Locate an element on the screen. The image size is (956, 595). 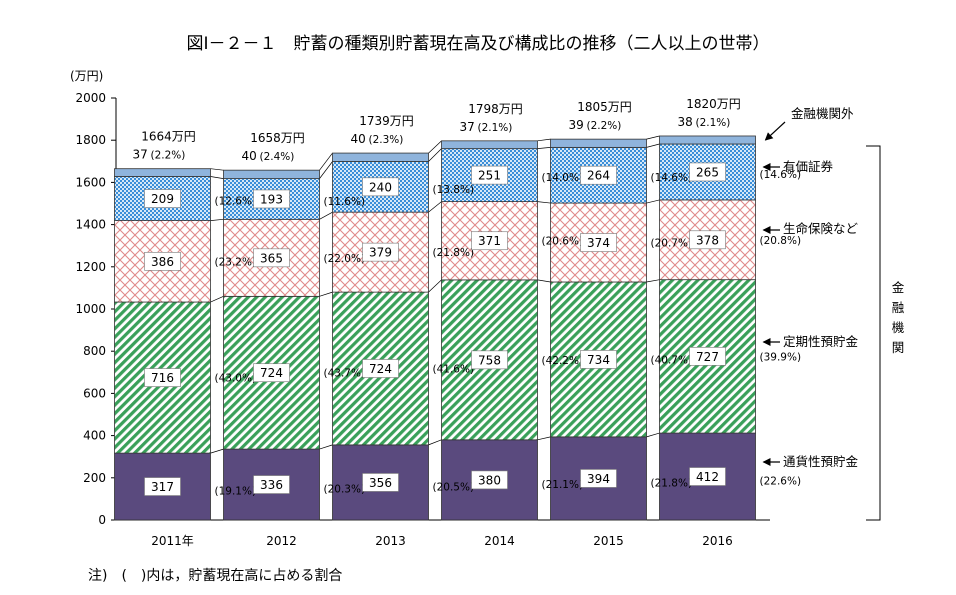
y-tick-label: 1800 is located at coordinates (90, 140).